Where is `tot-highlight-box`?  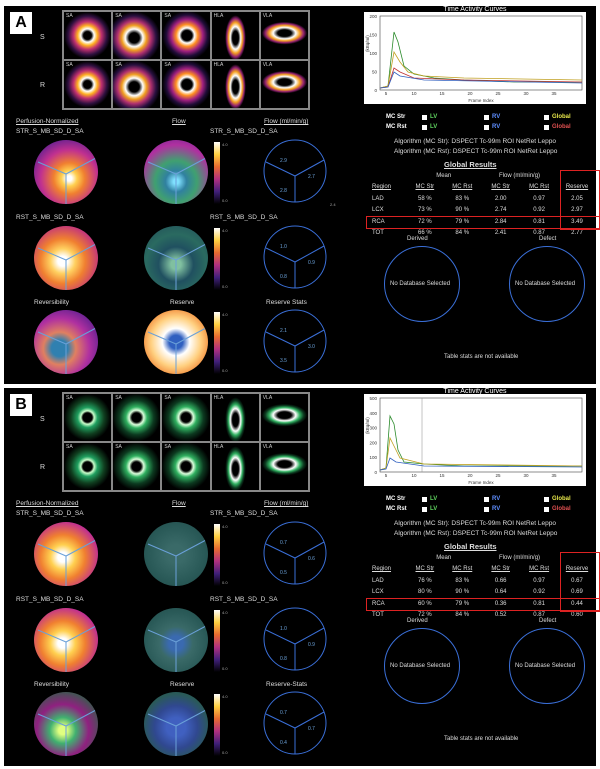 tot-highlight-box is located at coordinates (483, 604).